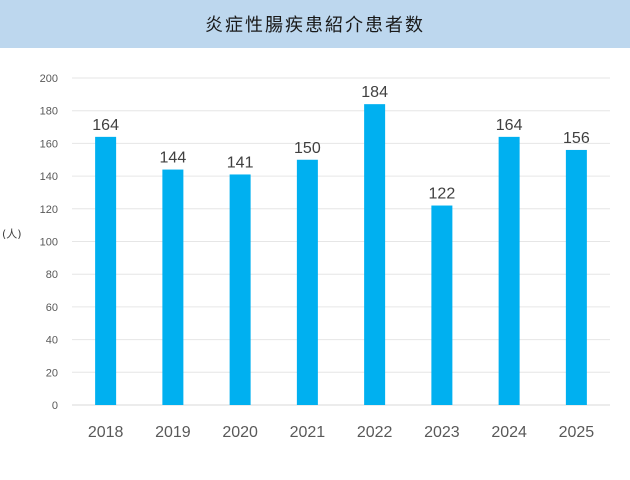 The height and width of the screenshot is (480, 630). Describe the element at coordinates (442, 194) in the screenshot. I see `data-label-2023: 122` at that location.